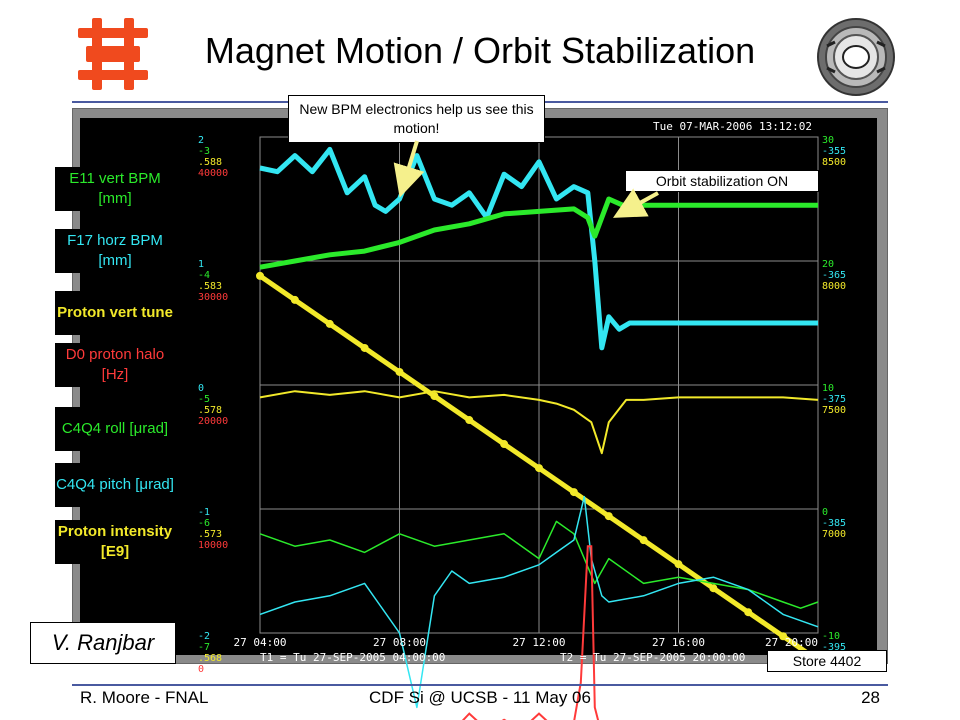 The height and width of the screenshot is (720, 960). I want to click on left-tick-label: .573, so click(210, 534).